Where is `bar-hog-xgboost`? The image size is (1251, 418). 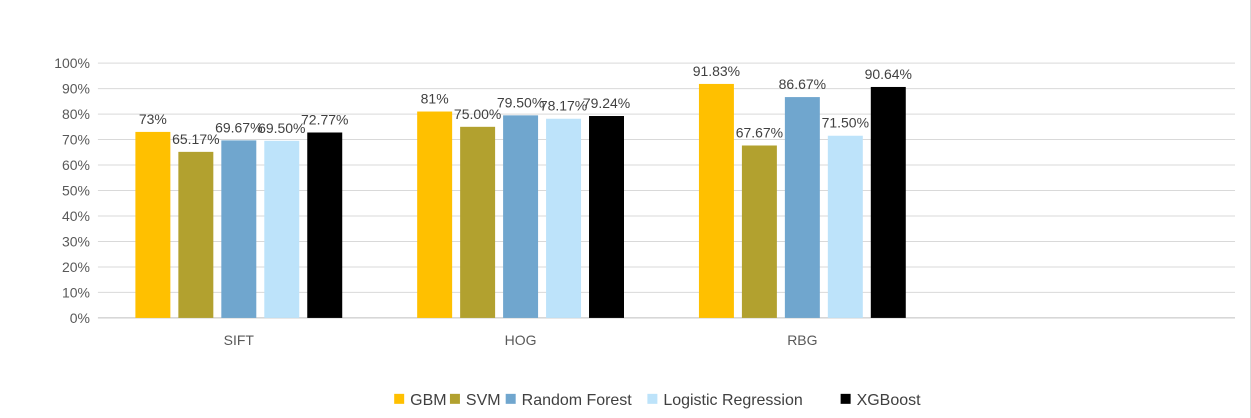 bar-hog-xgboost is located at coordinates (607, 217).